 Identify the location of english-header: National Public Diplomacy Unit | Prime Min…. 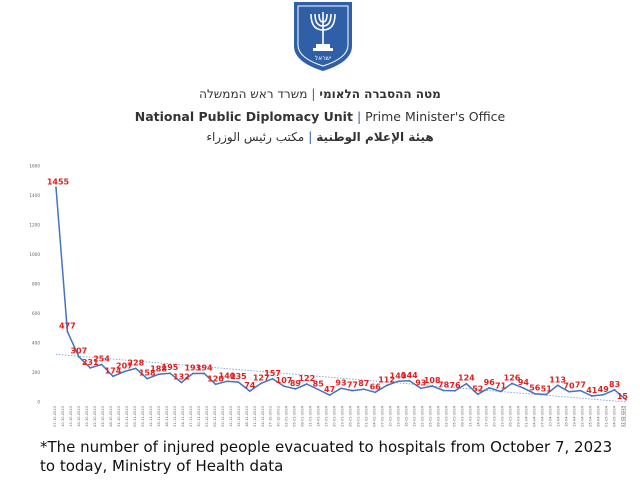
(320, 116).